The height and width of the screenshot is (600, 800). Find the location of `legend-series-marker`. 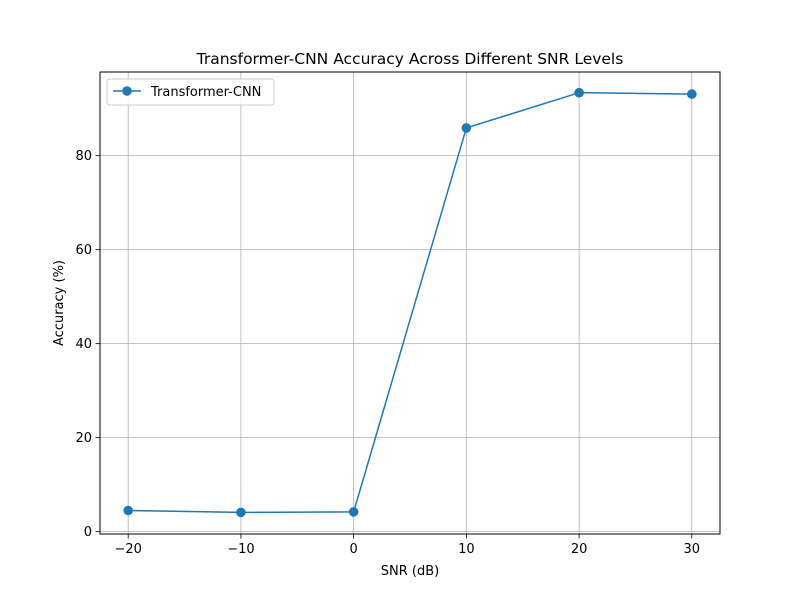

legend-series-marker is located at coordinates (127, 91).